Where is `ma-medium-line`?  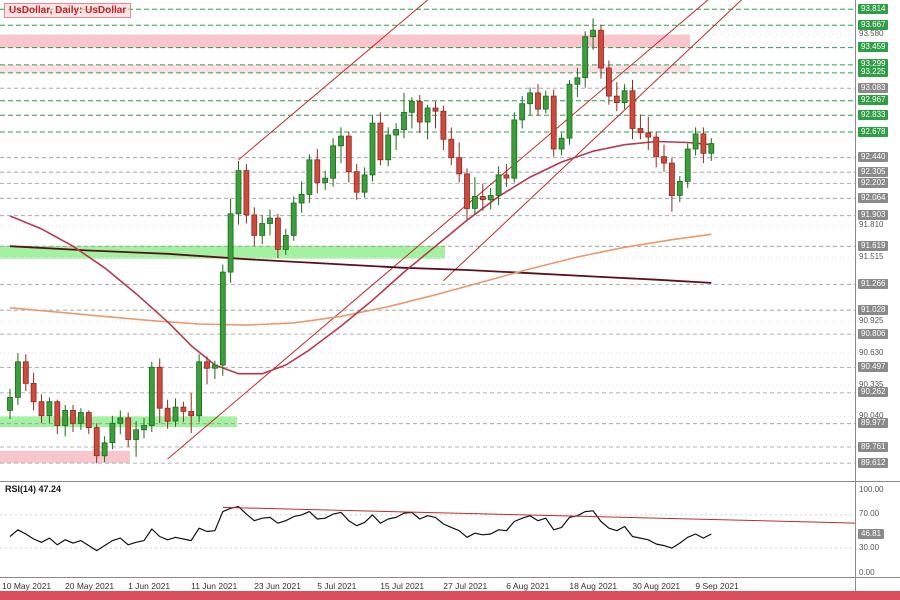
ma-medium-line is located at coordinates (360, 279).